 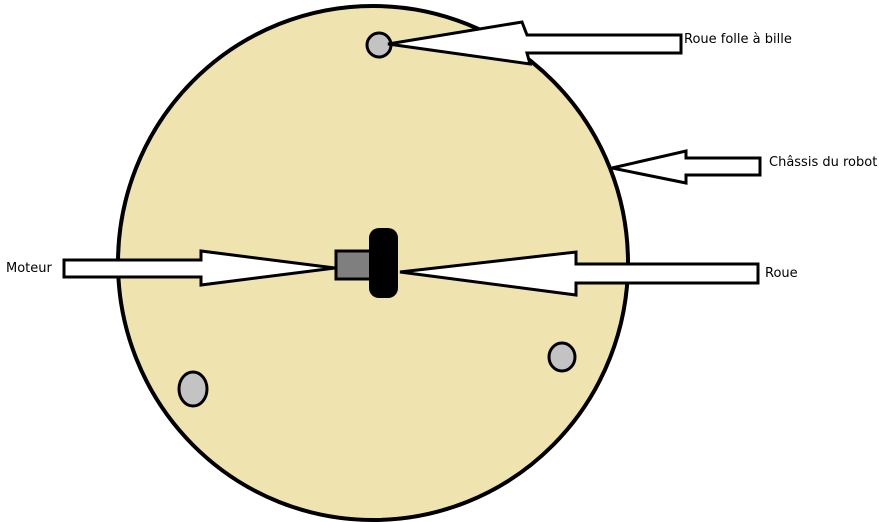 I want to click on caster-label: Roue folle à bille, so click(x=738, y=39).